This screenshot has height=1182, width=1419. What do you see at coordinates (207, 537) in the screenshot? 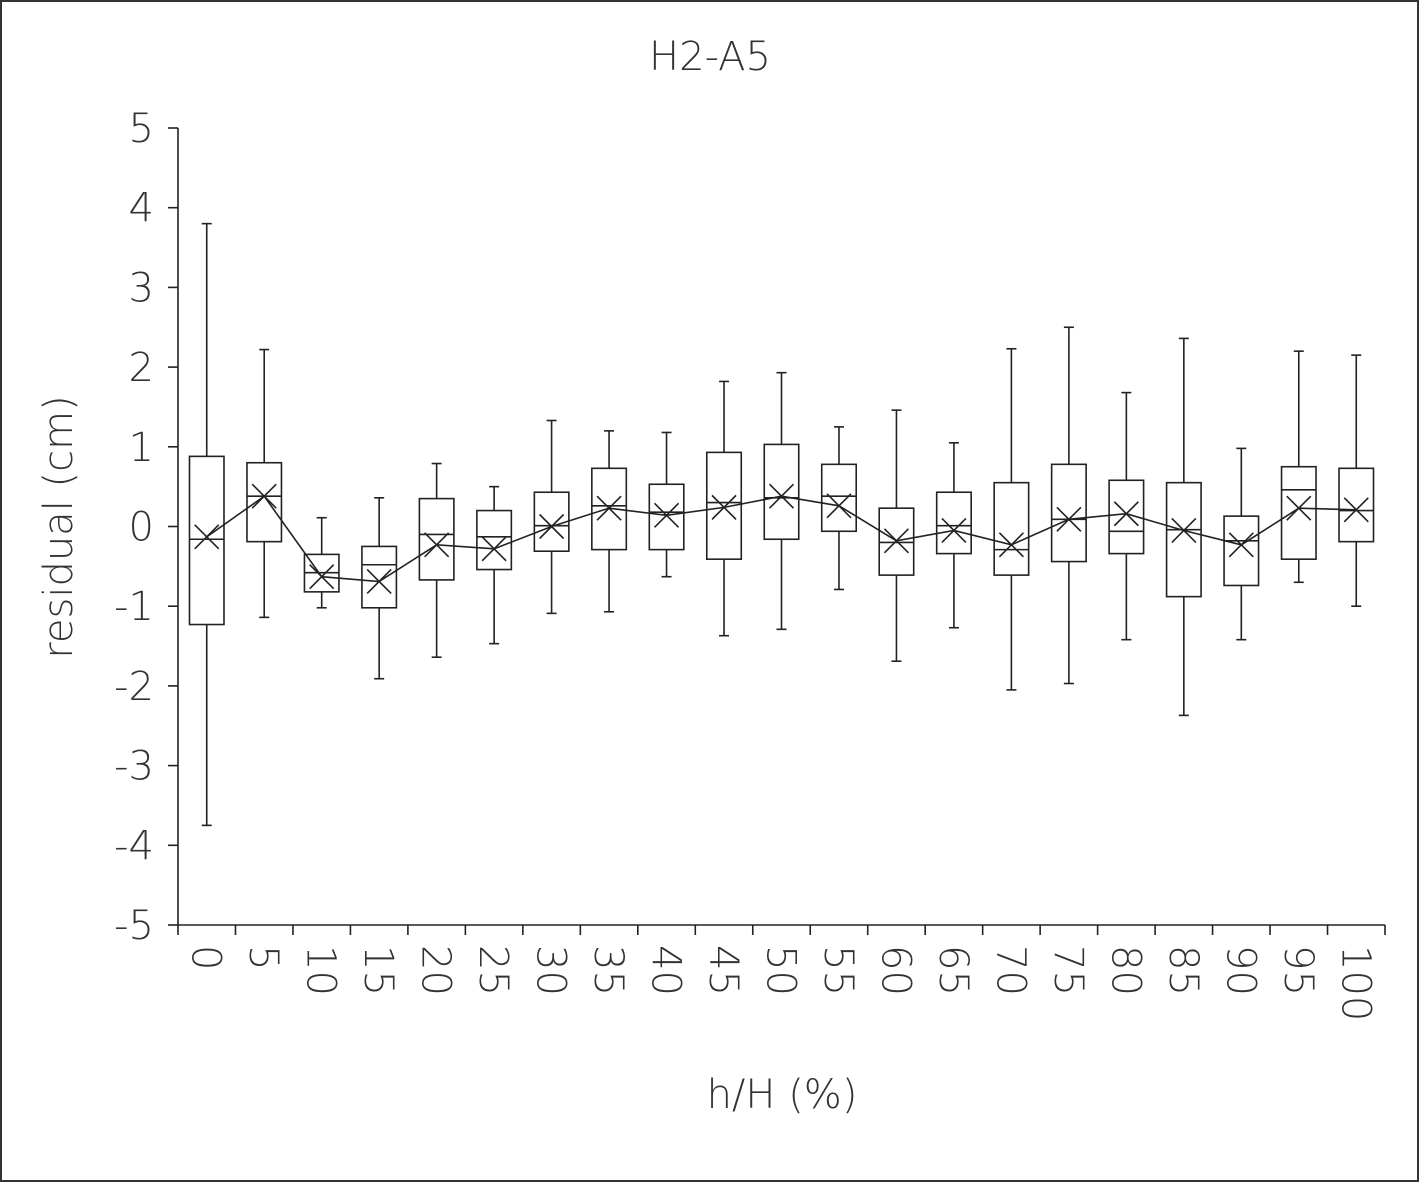
I see `mean-marker` at bounding box center [207, 537].